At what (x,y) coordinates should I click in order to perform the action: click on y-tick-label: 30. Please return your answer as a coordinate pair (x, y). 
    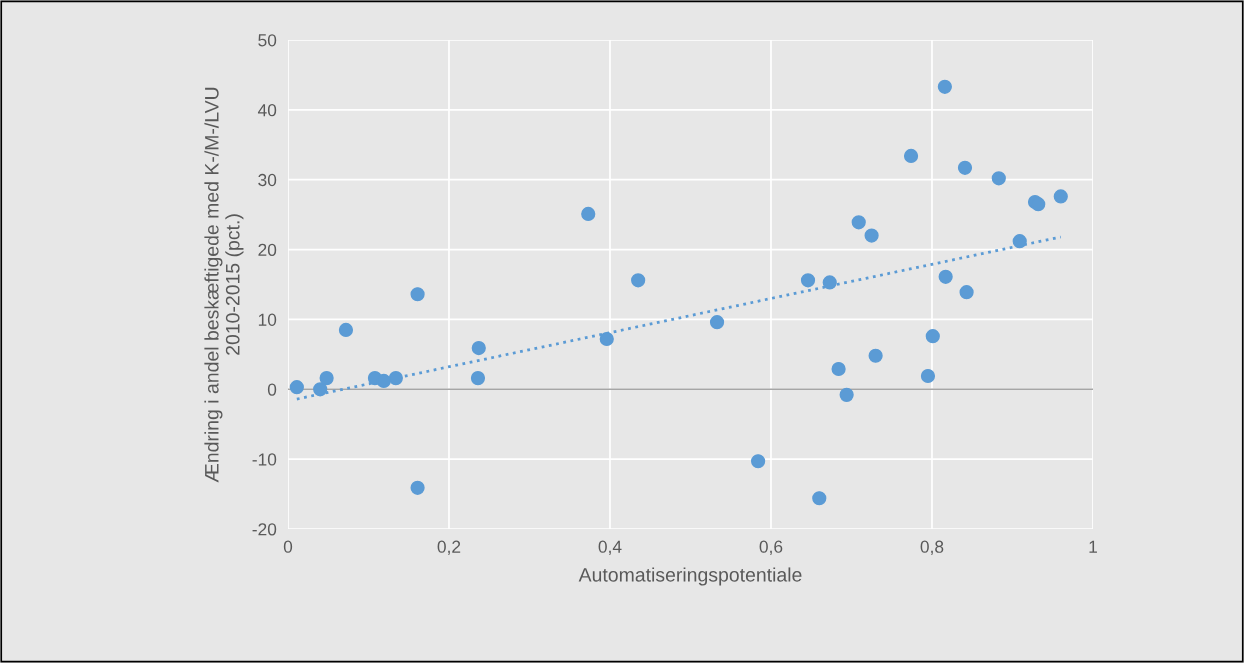
    Looking at the image, I should click on (267, 180).